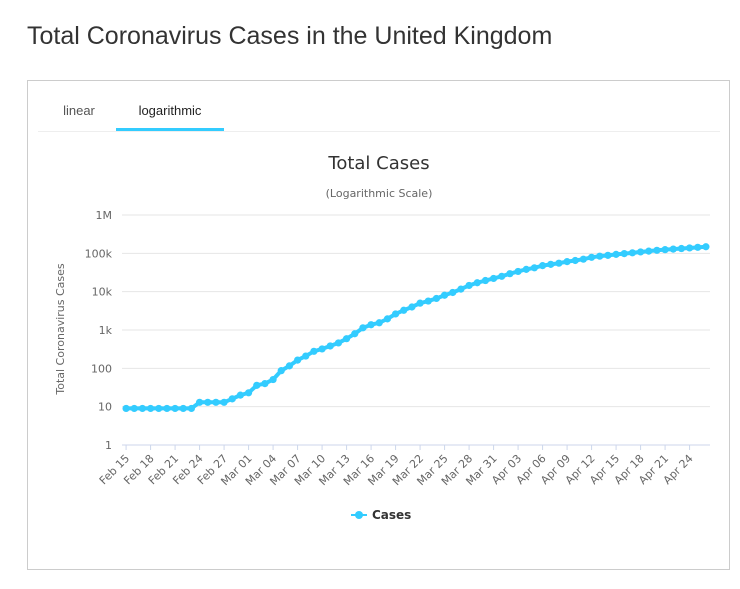 The width and height of the screenshot is (740, 589). I want to click on y-axis-ticks: 1 10 100 1k 10k 100k 1M, so click(99, 330).